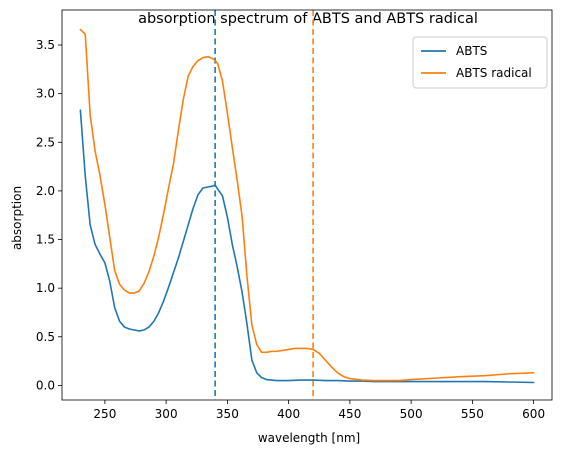  I want to click on y-tick-label: 2.5, so click(45, 142).